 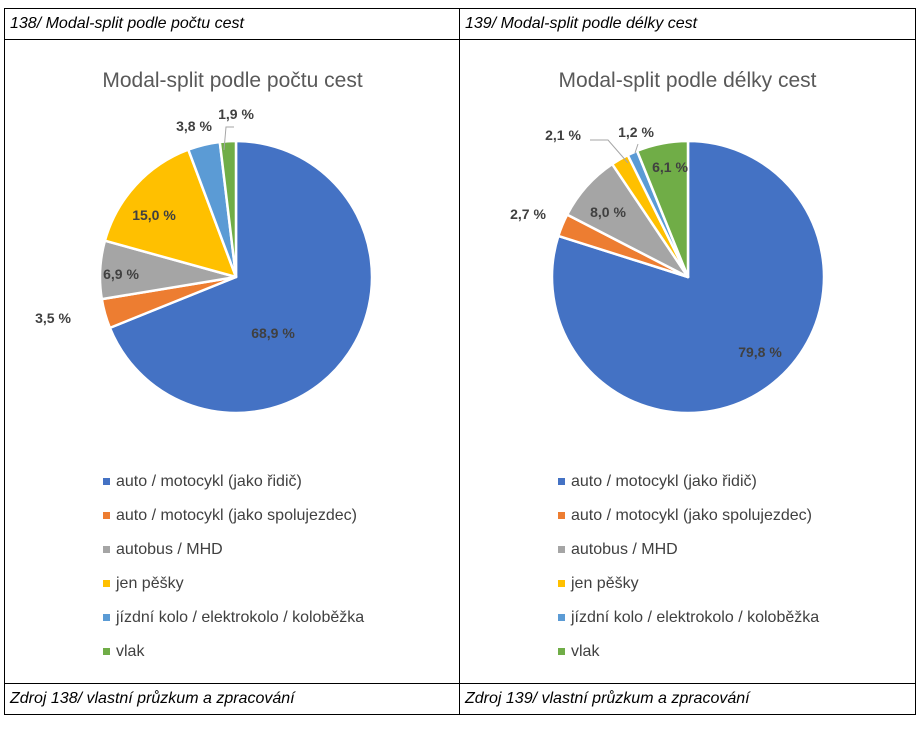 I want to click on data-label: 3,8 %, so click(x=194, y=126).